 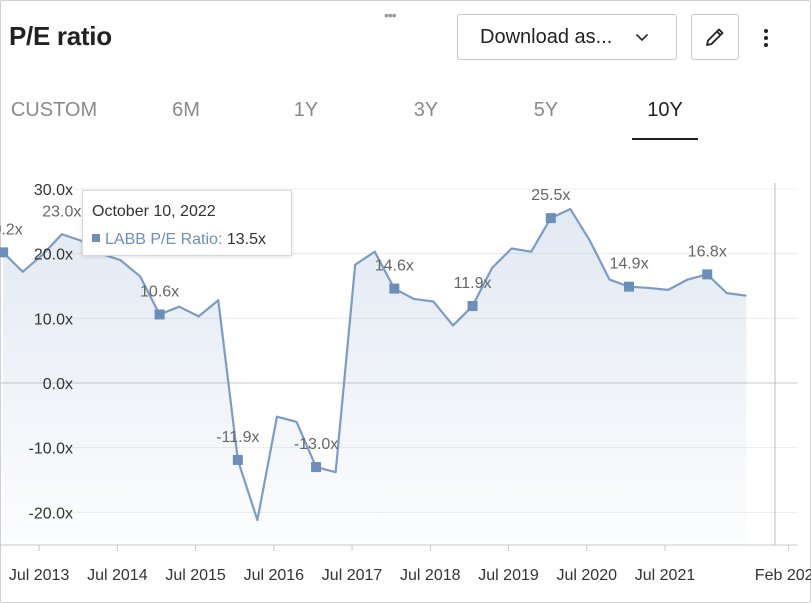 What do you see at coordinates (783, 575) in the screenshot?
I see `x-tick-label: Feb 2023` at bounding box center [783, 575].